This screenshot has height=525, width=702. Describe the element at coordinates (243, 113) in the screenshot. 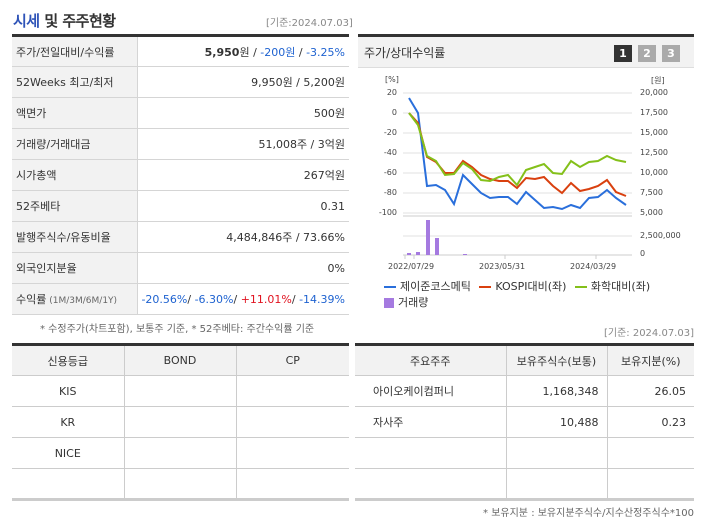

I see `row-value: 500원` at that location.